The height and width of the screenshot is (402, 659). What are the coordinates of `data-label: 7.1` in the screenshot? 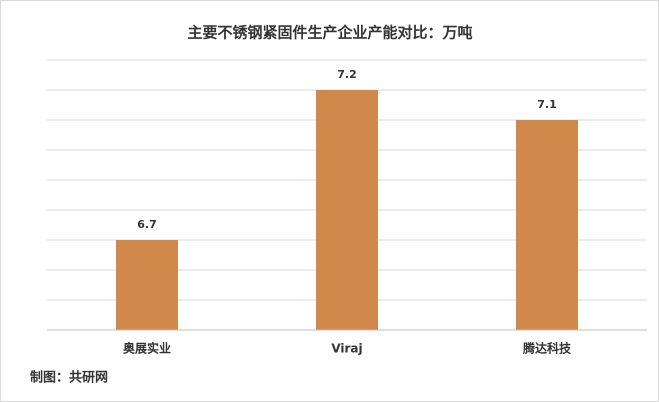 It's located at (547, 104).